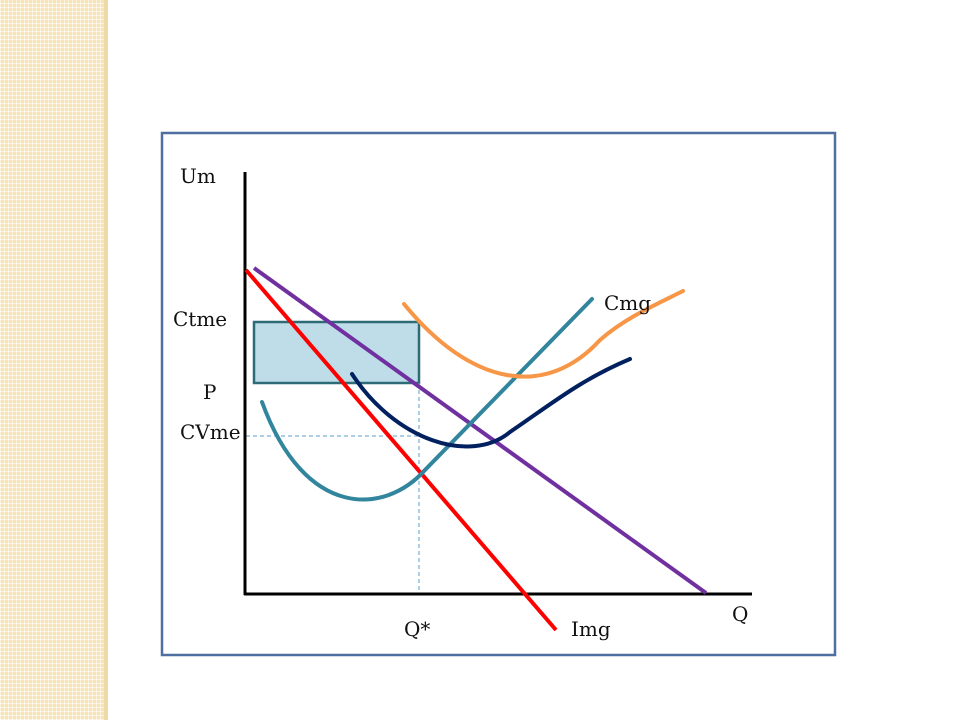 The height and width of the screenshot is (720, 960). What do you see at coordinates (209, 392) in the screenshot?
I see `p-label: P` at bounding box center [209, 392].